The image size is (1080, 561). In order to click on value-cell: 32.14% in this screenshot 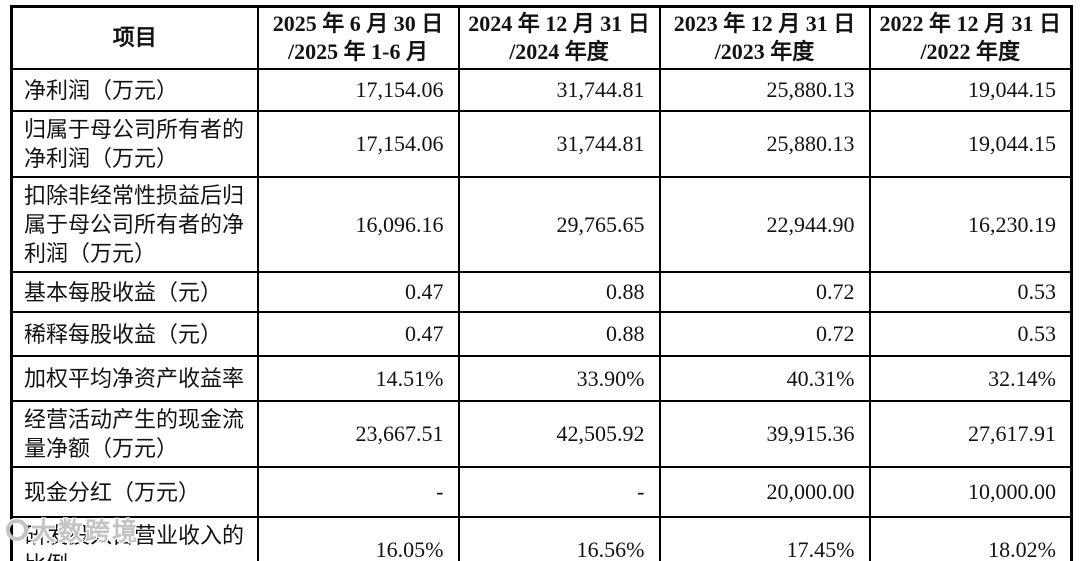, I will do `click(970, 378)`.